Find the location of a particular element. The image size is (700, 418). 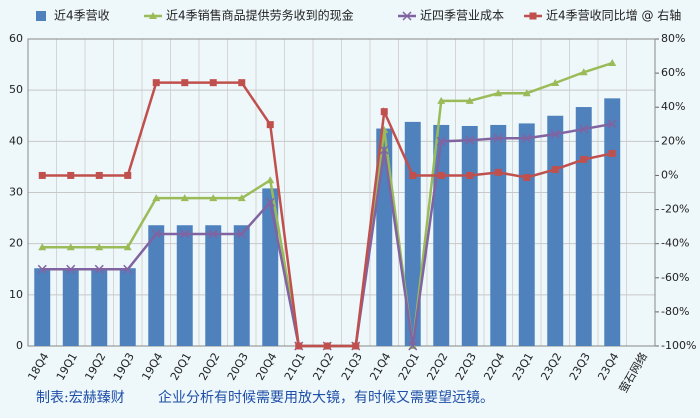

y2-tick-label: 0% is located at coordinates (669, 174).